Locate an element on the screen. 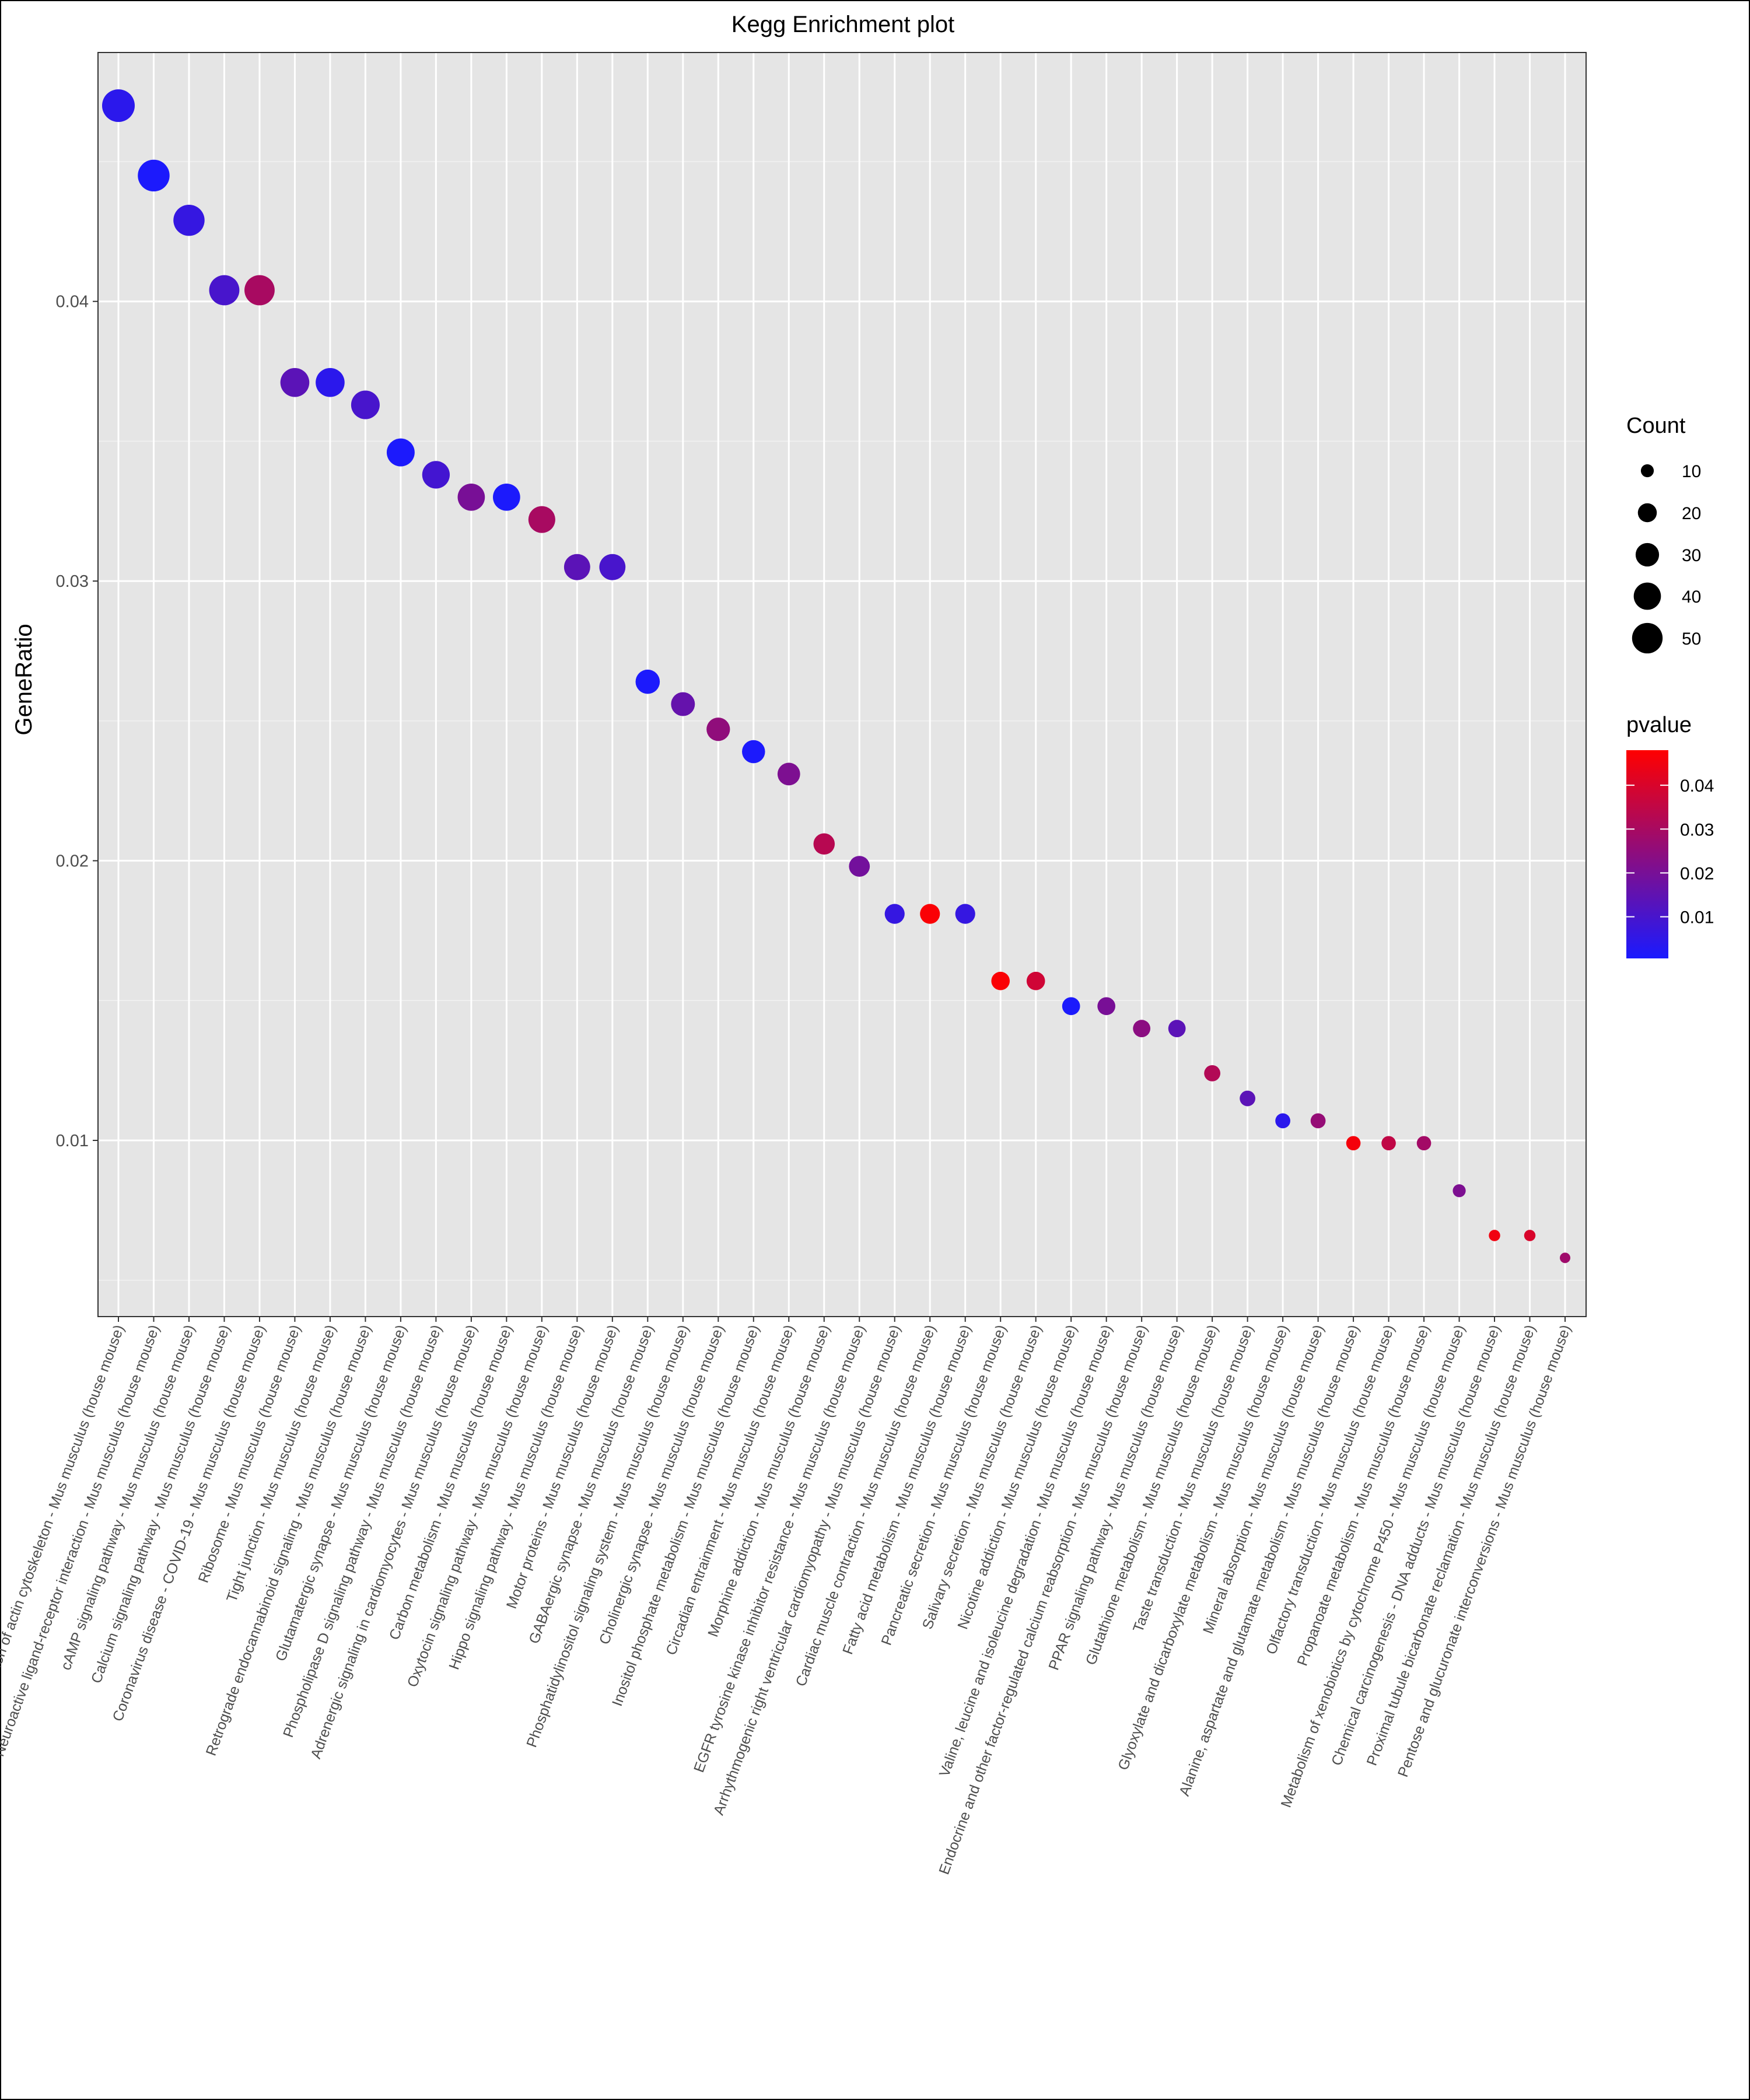  colorbar-label: 0.03 is located at coordinates (1697, 829).